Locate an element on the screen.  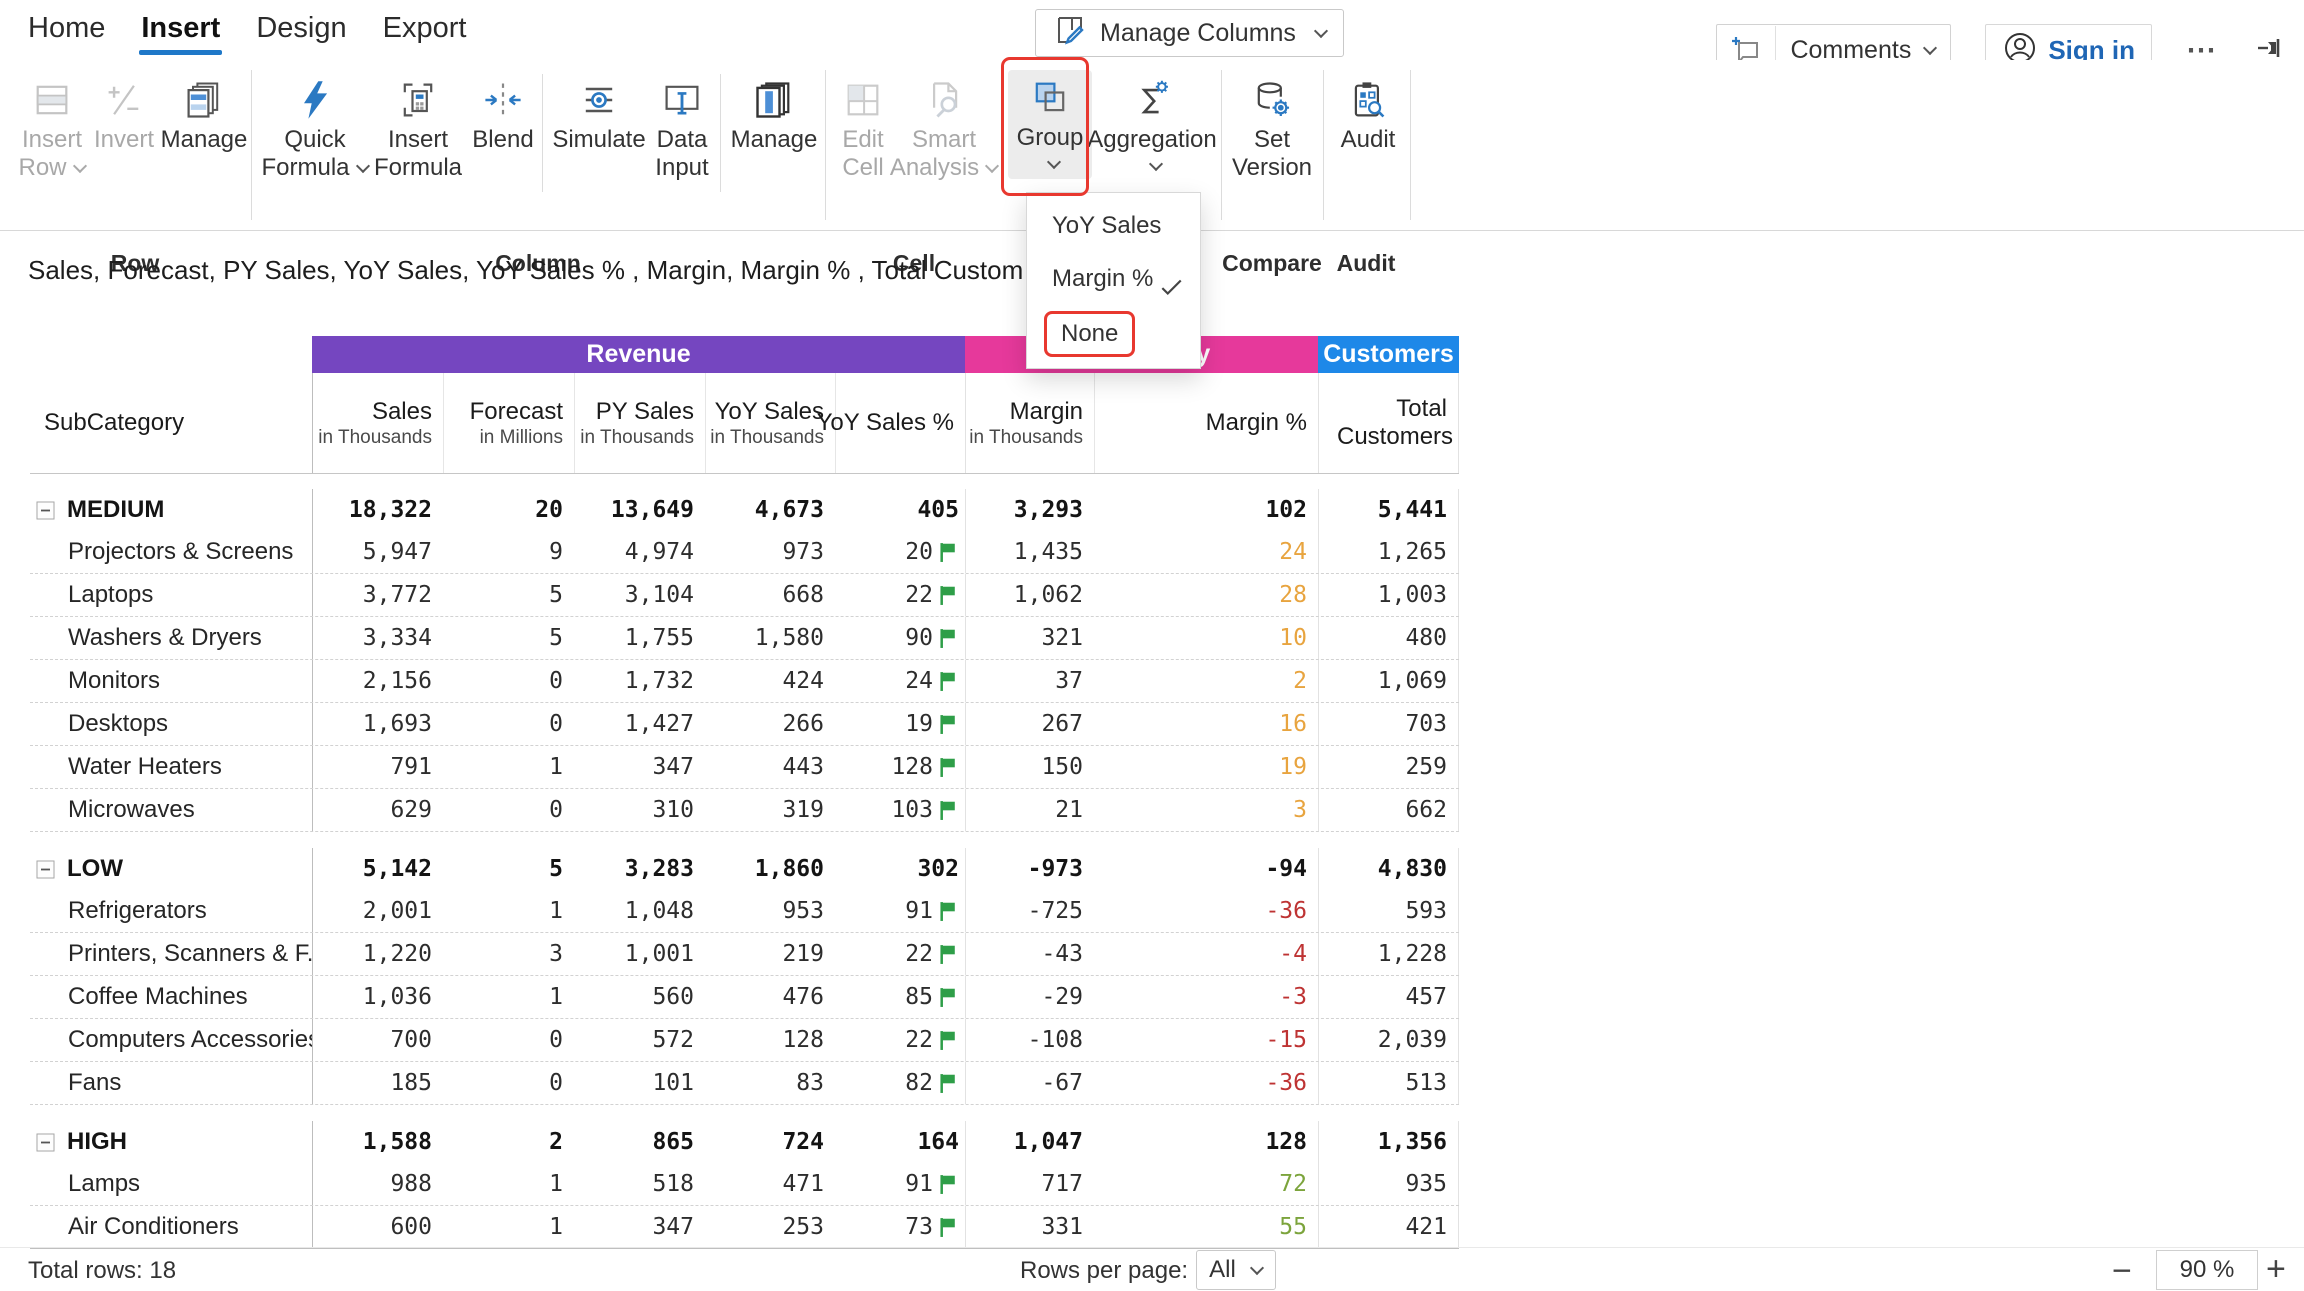
zoom-out-button: − is located at coordinates (2122, 1271).